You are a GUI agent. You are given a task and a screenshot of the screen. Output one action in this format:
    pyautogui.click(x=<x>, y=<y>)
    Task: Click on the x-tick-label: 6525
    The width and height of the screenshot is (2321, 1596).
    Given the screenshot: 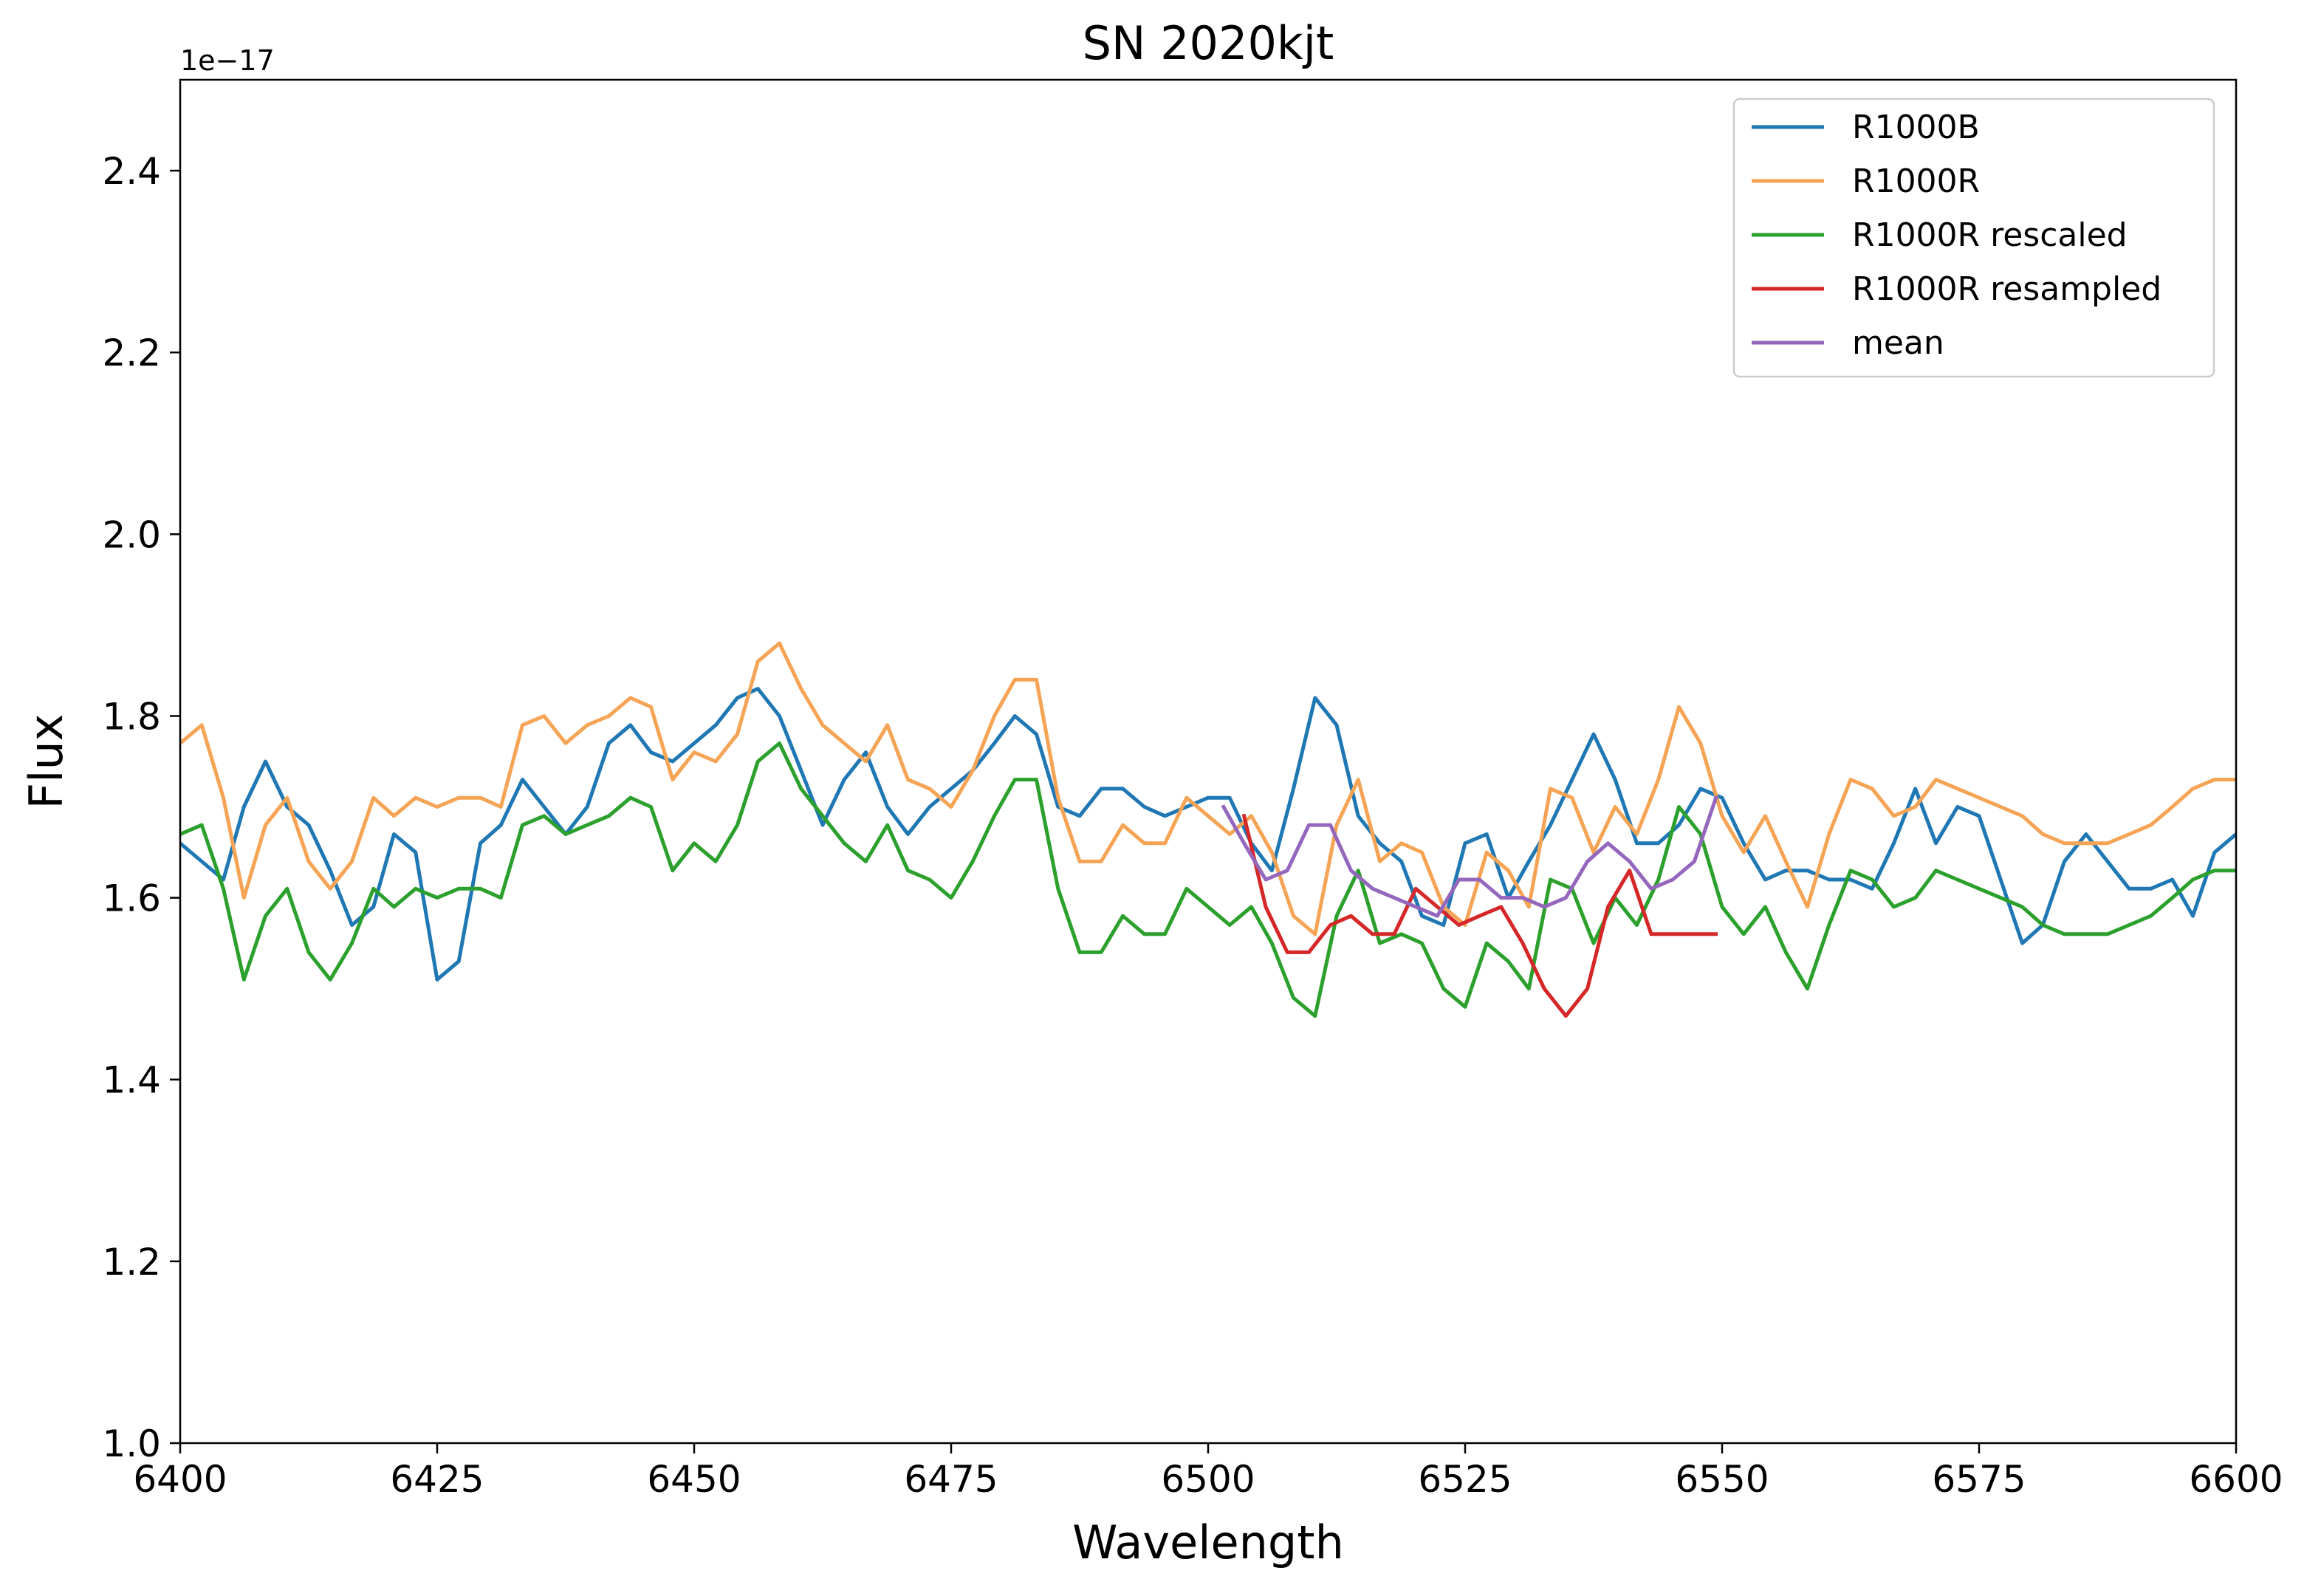 What is the action you would take?
    pyautogui.click(x=1465, y=1479)
    